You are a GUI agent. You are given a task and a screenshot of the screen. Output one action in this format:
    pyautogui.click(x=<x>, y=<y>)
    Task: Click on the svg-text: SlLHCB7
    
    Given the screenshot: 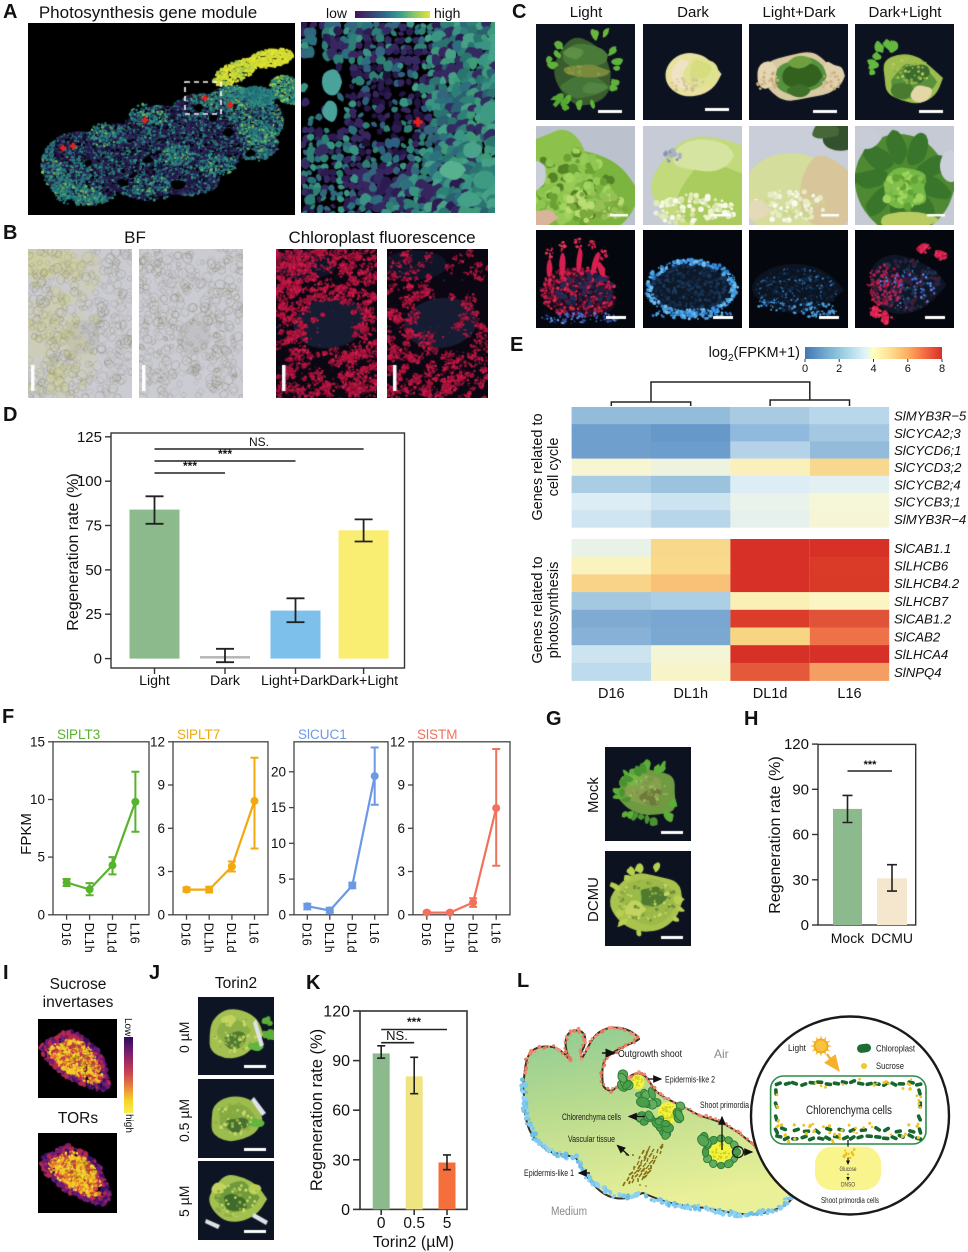 What is the action you would take?
    pyautogui.click(x=921, y=601)
    